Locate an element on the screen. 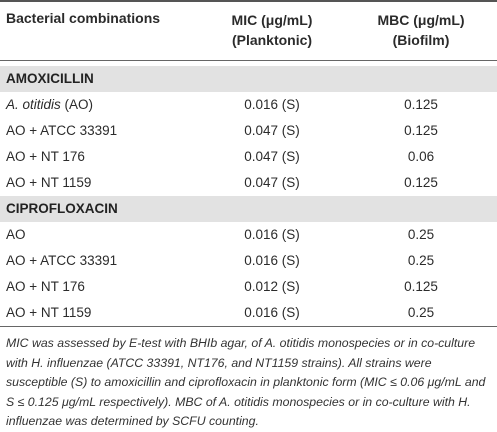  table-row: AO + NT 1159 0.016 (S) 0.25 is located at coordinates (248, 313).